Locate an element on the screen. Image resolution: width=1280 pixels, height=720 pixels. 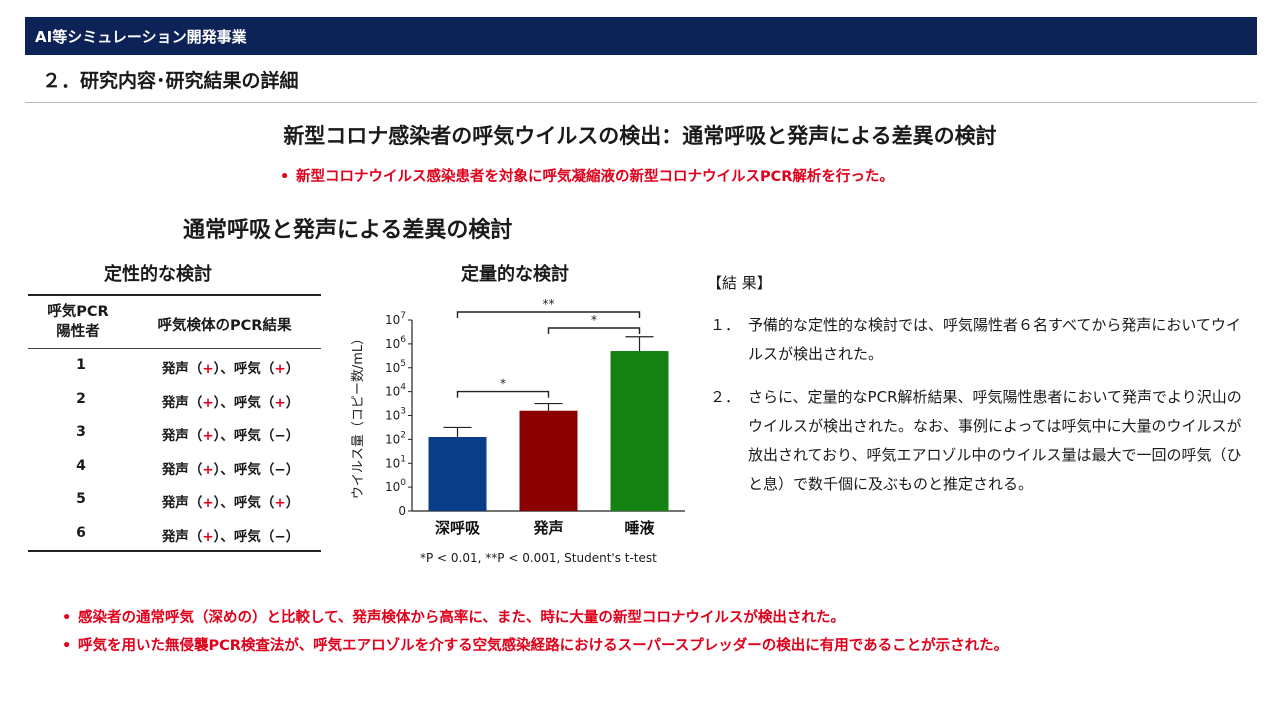
row-id: 5 is located at coordinates (81, 499).